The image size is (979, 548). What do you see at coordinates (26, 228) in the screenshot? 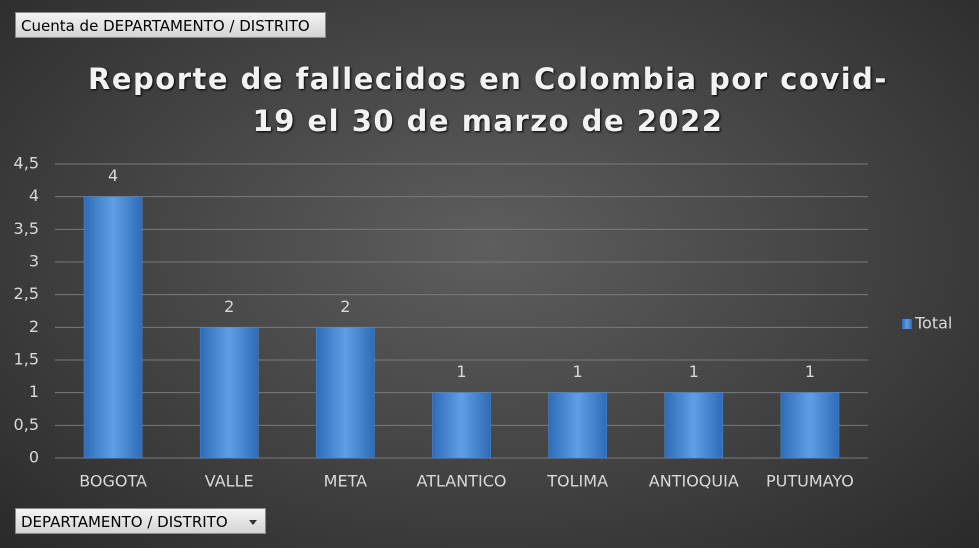
I see `y-tick-label: 3,5` at bounding box center [26, 228].